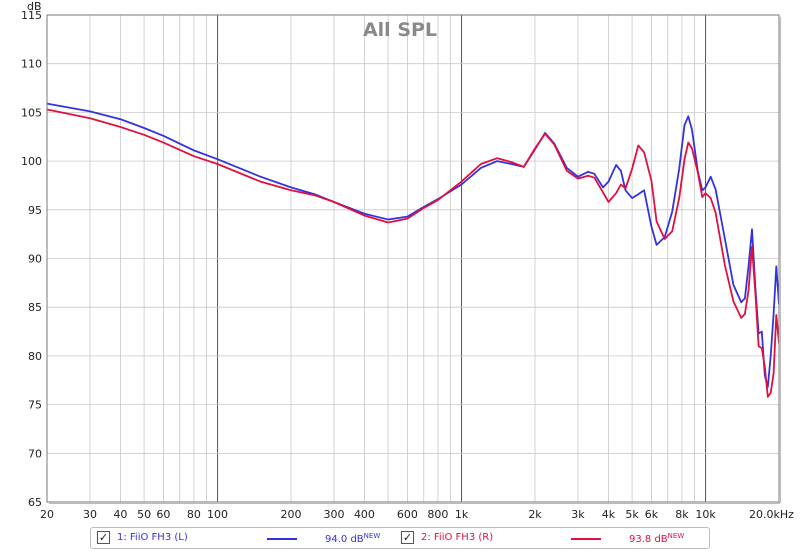 This screenshot has width=800, height=553. What do you see at coordinates (609, 514) in the screenshot?
I see `x-tick-label: 4k` at bounding box center [609, 514].